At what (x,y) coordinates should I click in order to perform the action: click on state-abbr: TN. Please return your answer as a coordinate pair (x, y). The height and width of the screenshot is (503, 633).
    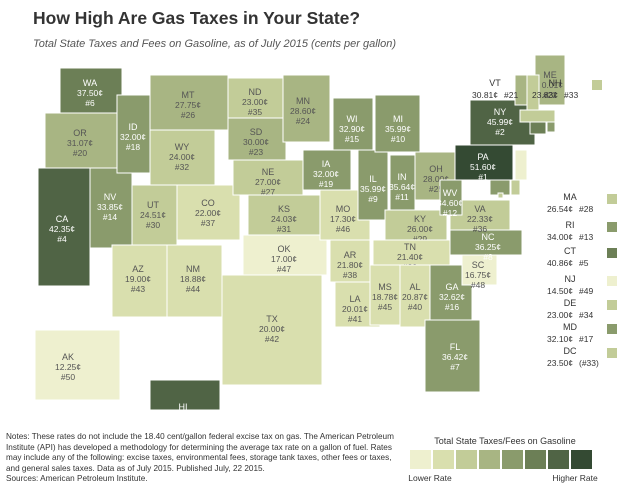
    Looking at the image, I should click on (410, 247).